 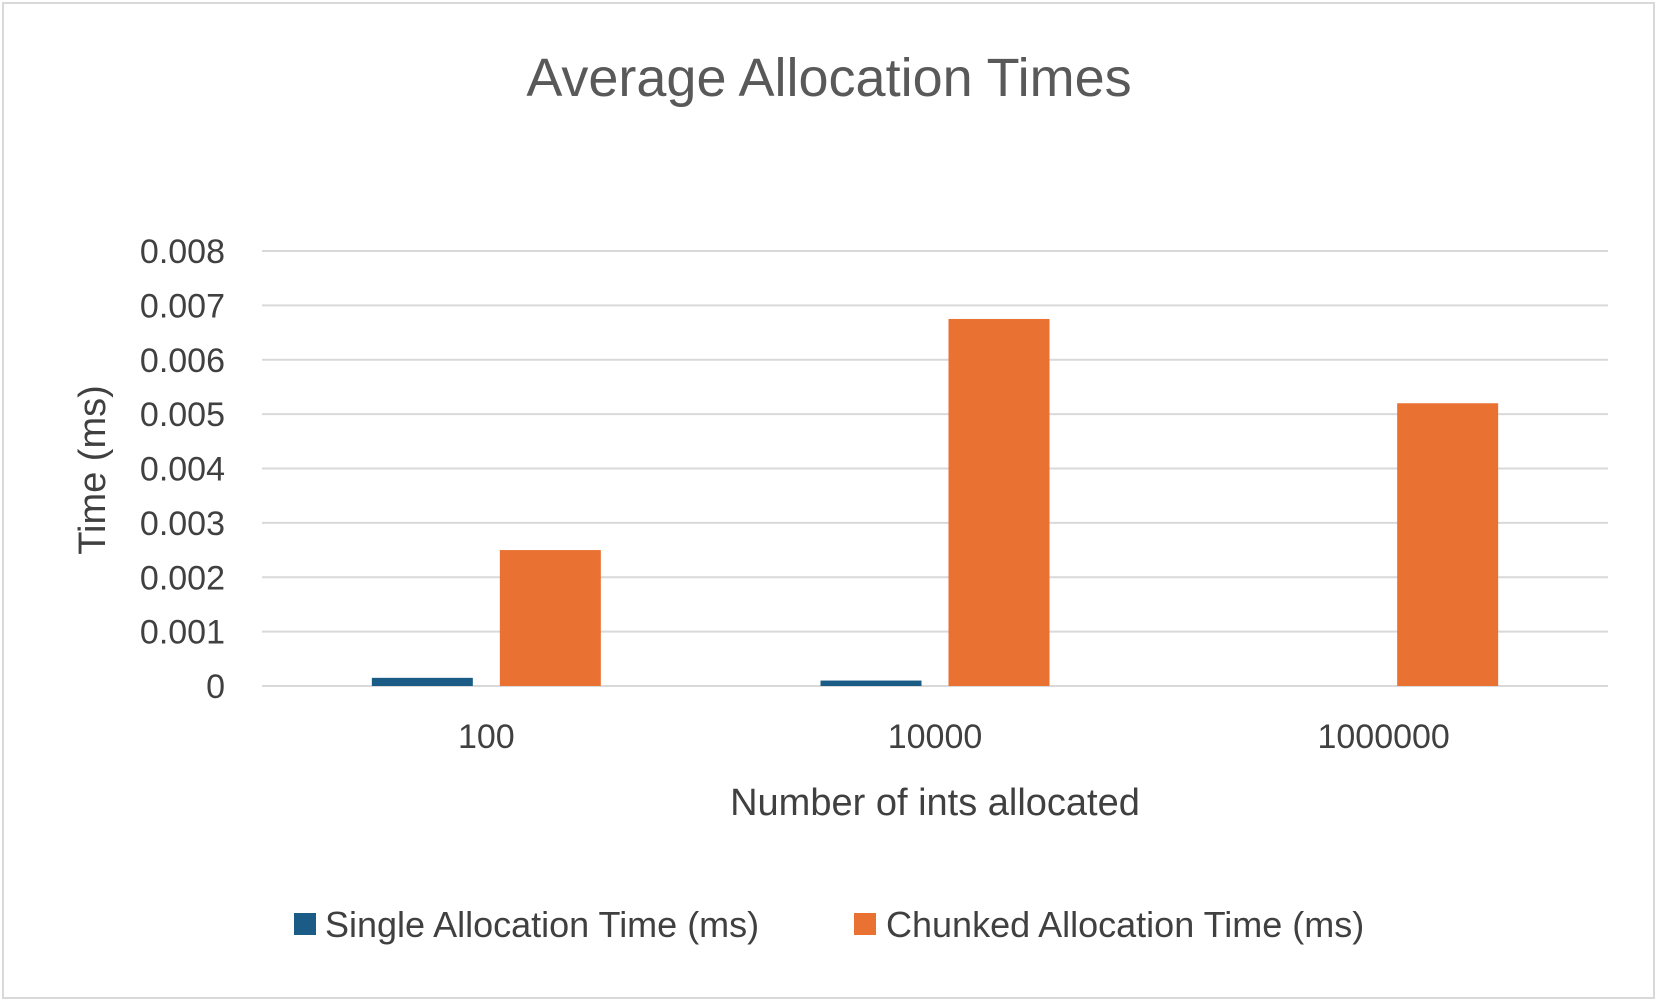 I want to click on x-axis-title: Number of ints allocated, so click(x=935, y=803).